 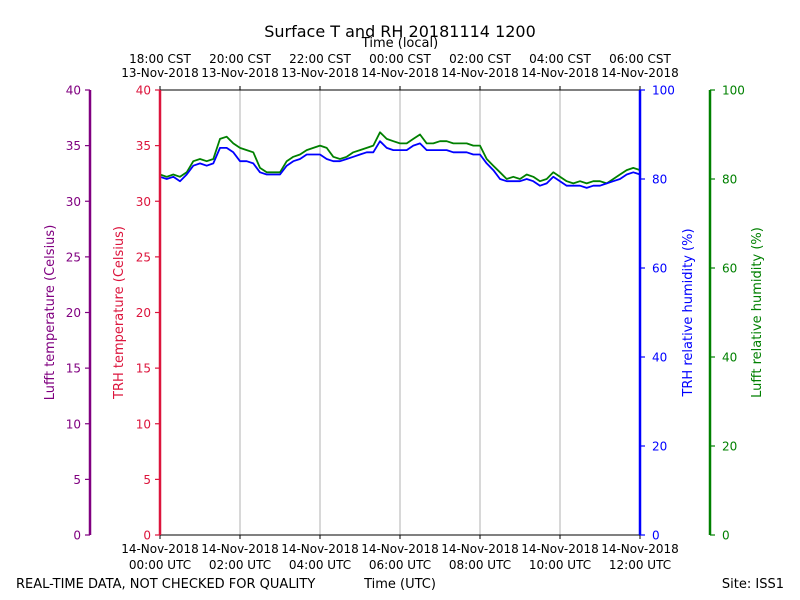 I want to click on y-tick-label-lufft-temp: 10, so click(x=73, y=424).